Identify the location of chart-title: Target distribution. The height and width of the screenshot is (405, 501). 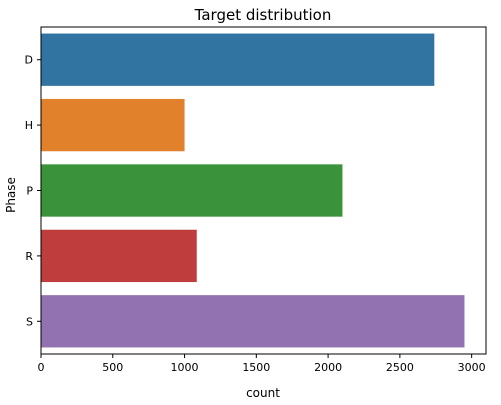
(263, 15).